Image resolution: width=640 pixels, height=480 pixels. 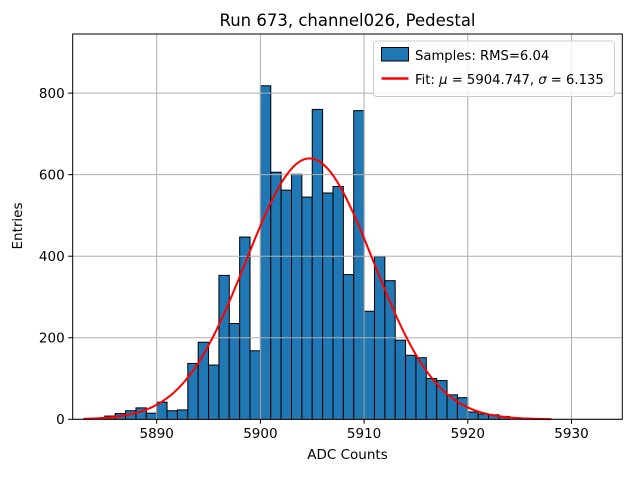 What do you see at coordinates (52, 175) in the screenshot?
I see `y-tick-label: 600` at bounding box center [52, 175].